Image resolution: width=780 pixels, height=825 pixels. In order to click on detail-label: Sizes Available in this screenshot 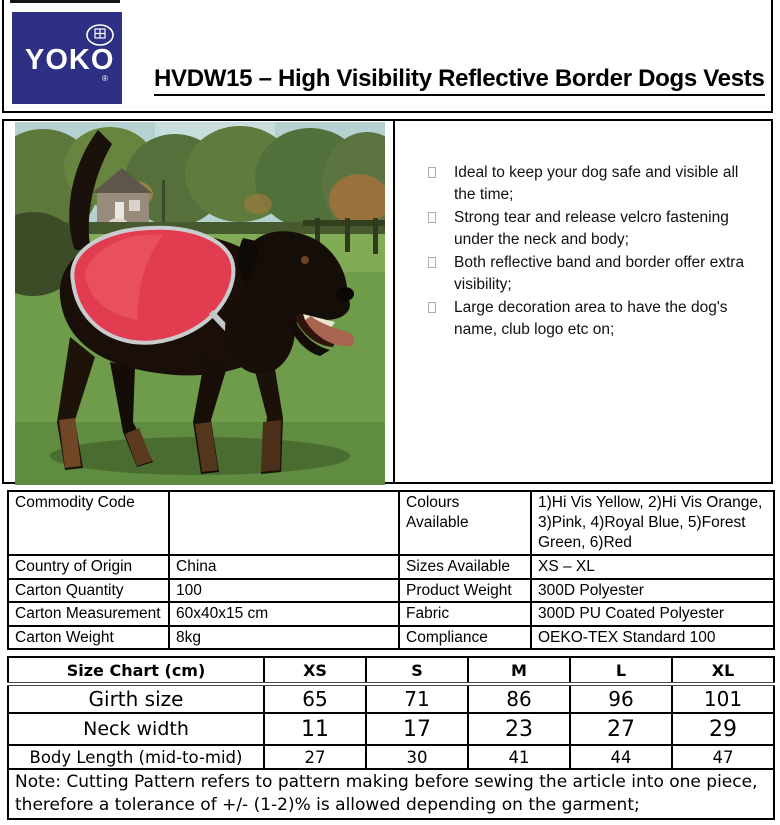, I will do `click(465, 567)`.